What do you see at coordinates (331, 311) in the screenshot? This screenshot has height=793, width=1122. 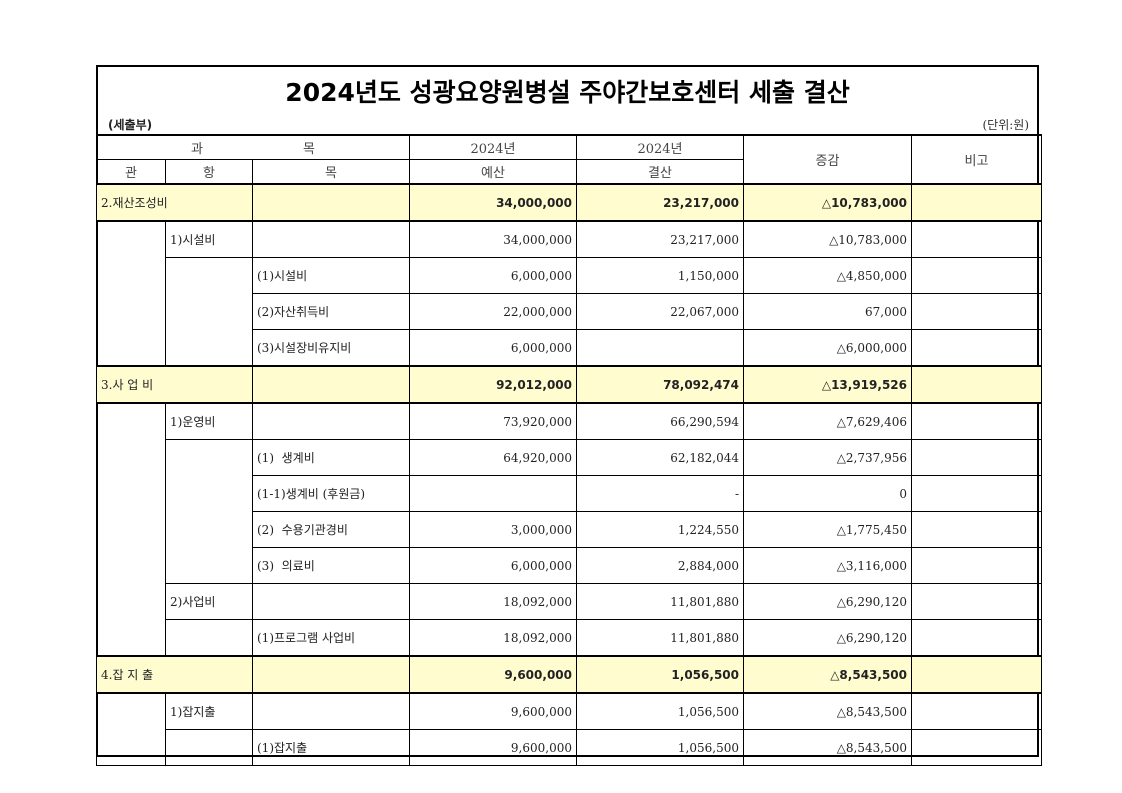 I see `mok-label: (2)자산취득비` at bounding box center [331, 311].